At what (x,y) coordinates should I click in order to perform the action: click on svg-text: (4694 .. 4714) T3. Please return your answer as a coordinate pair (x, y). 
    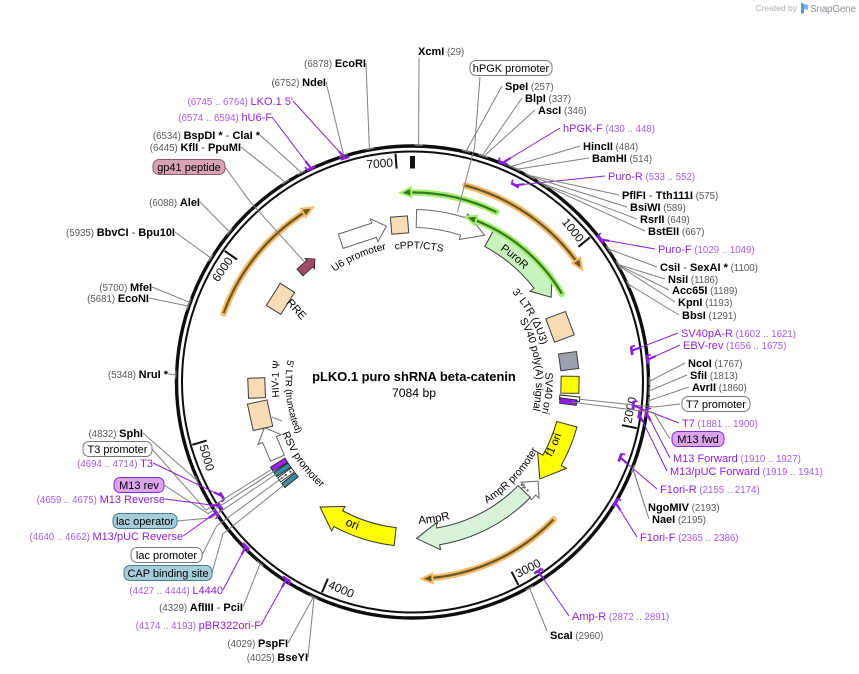
    Looking at the image, I should click on (115, 464).